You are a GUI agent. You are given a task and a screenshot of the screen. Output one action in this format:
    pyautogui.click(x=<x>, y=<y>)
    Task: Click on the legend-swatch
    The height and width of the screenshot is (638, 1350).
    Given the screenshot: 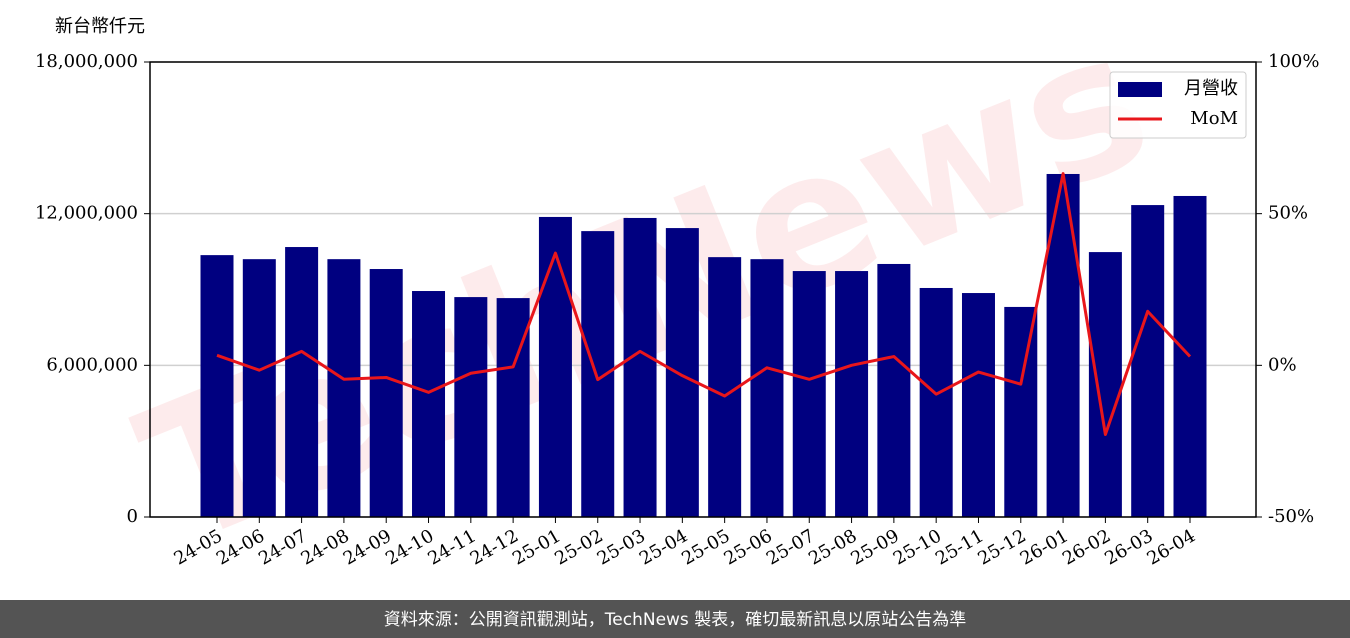 What is the action you would take?
    pyautogui.click(x=1140, y=89)
    